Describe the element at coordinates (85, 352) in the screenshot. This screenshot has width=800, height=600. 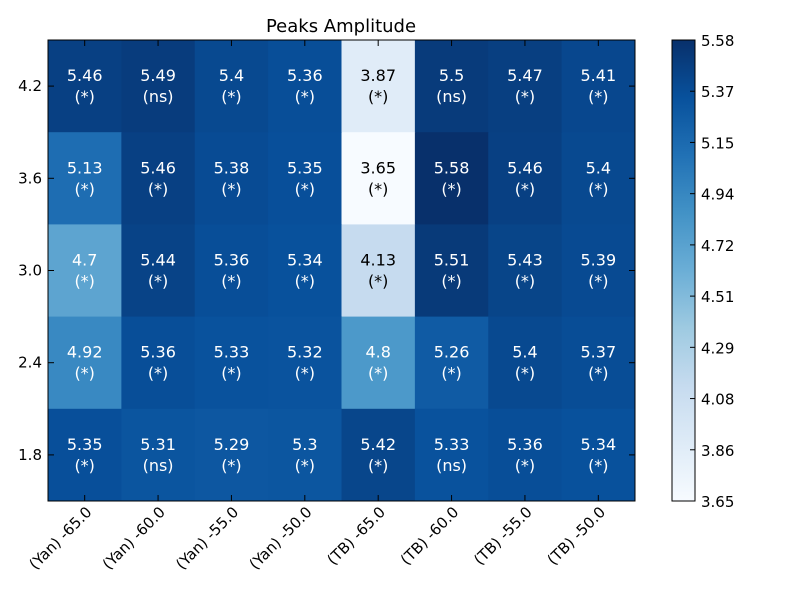
I see `cell-value-label: 4.92` at that location.